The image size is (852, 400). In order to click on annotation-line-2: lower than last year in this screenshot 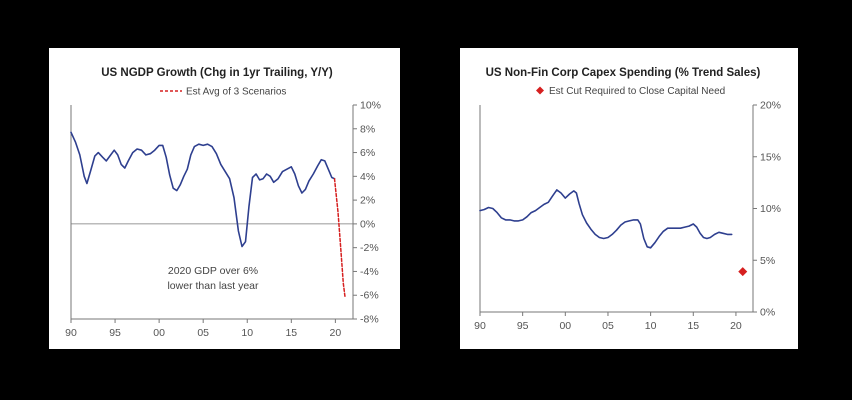, I will do `click(213, 286)`.